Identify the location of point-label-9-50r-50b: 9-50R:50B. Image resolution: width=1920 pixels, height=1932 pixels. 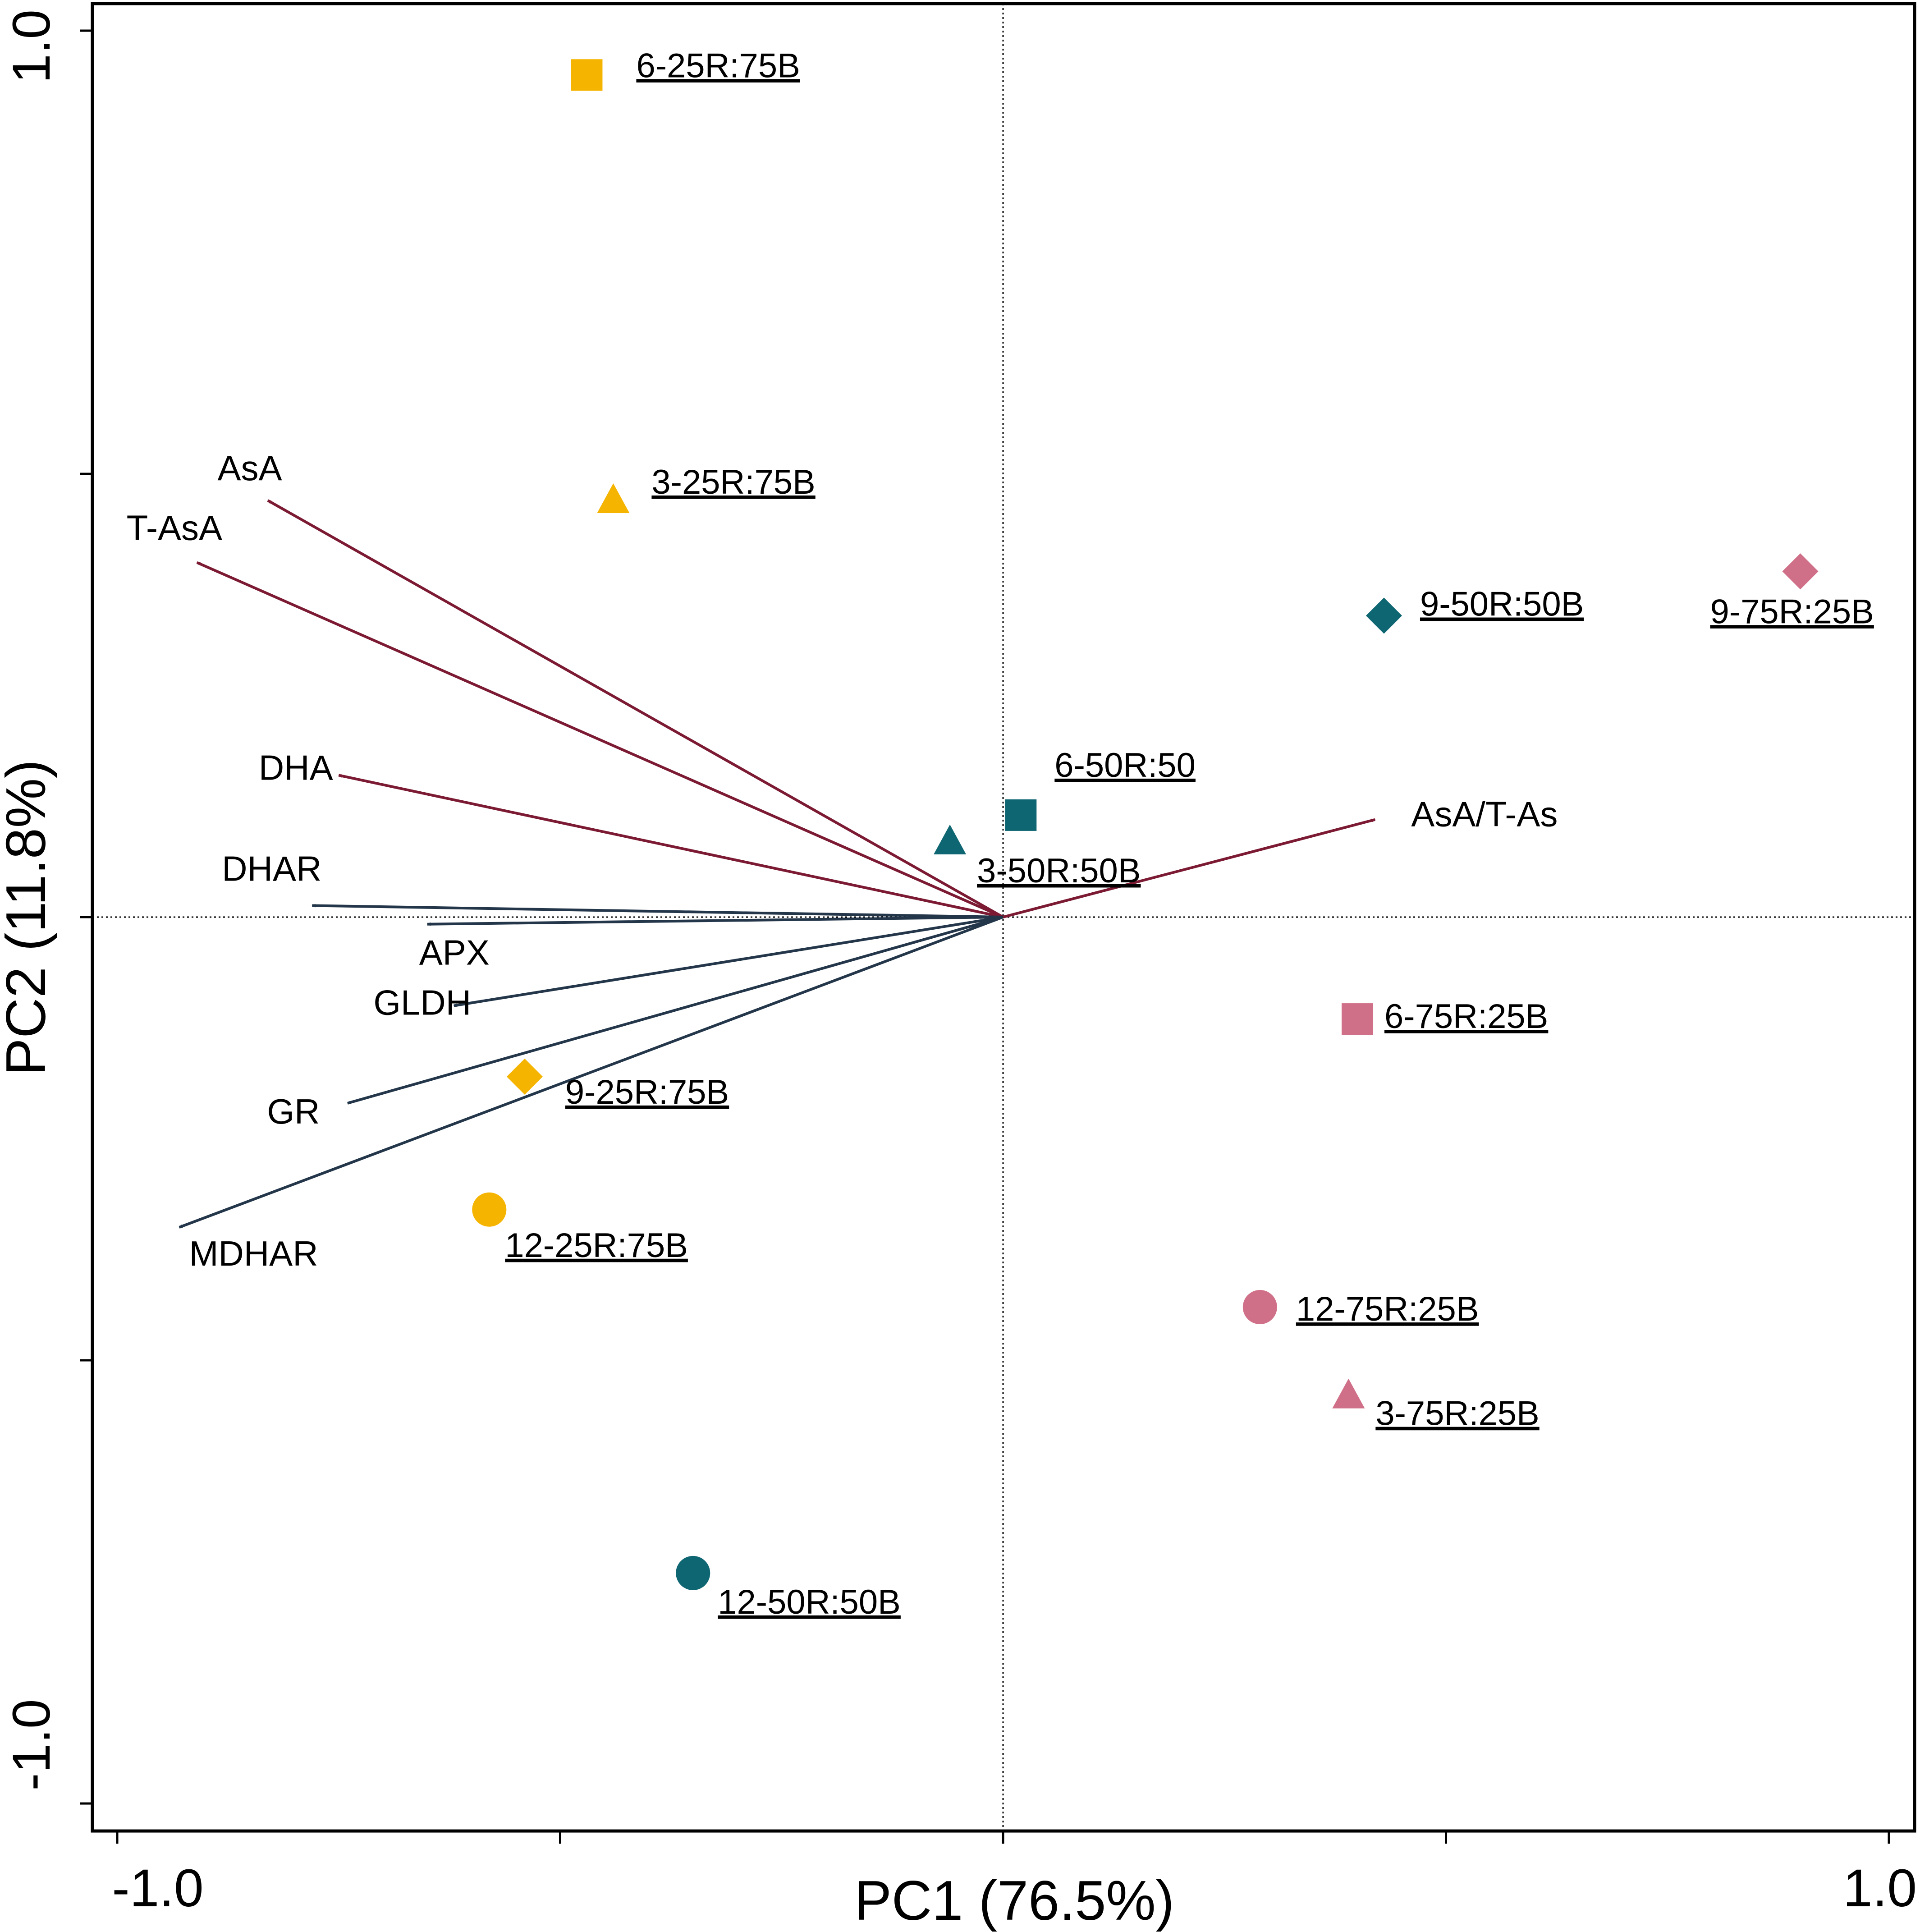
(1502, 604).